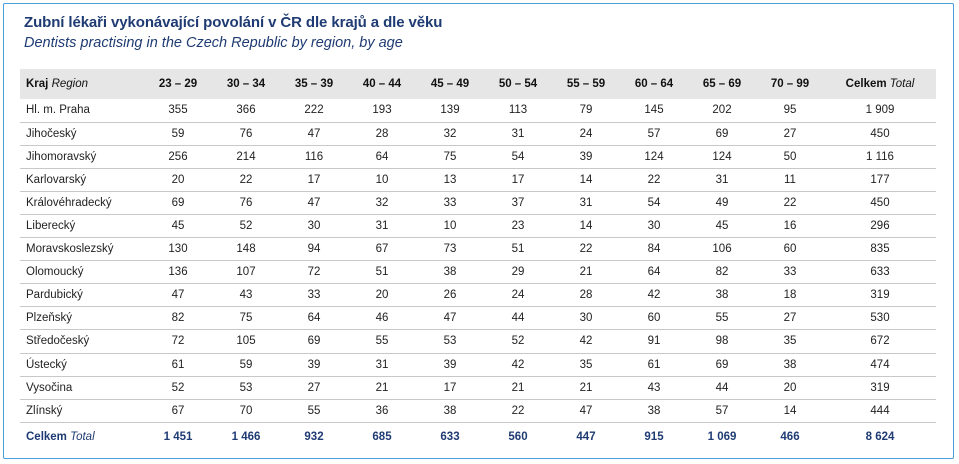 Image resolution: width=959 pixels, height=464 pixels. What do you see at coordinates (880, 110) in the screenshot?
I see `row-total-cell: 1 909` at bounding box center [880, 110].